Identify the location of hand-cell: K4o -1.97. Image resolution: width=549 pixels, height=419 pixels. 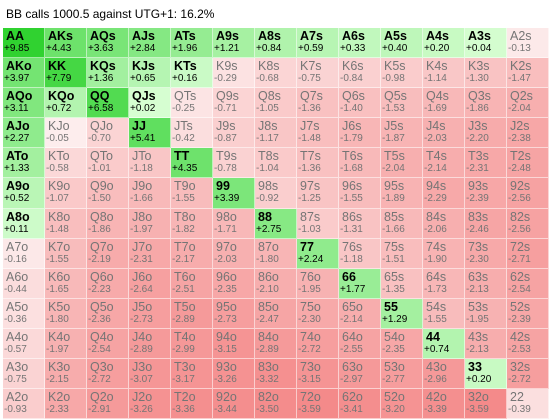
(66, 344).